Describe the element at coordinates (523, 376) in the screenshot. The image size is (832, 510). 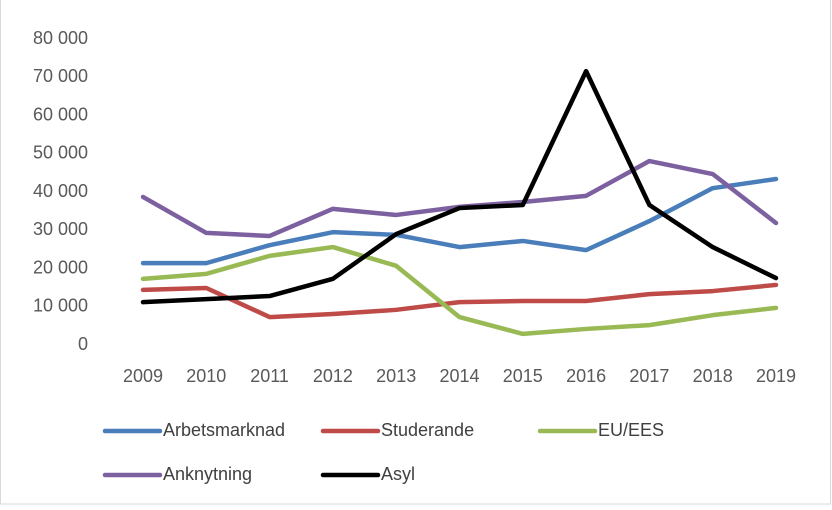
I see `x-tick-label: 2015` at that location.